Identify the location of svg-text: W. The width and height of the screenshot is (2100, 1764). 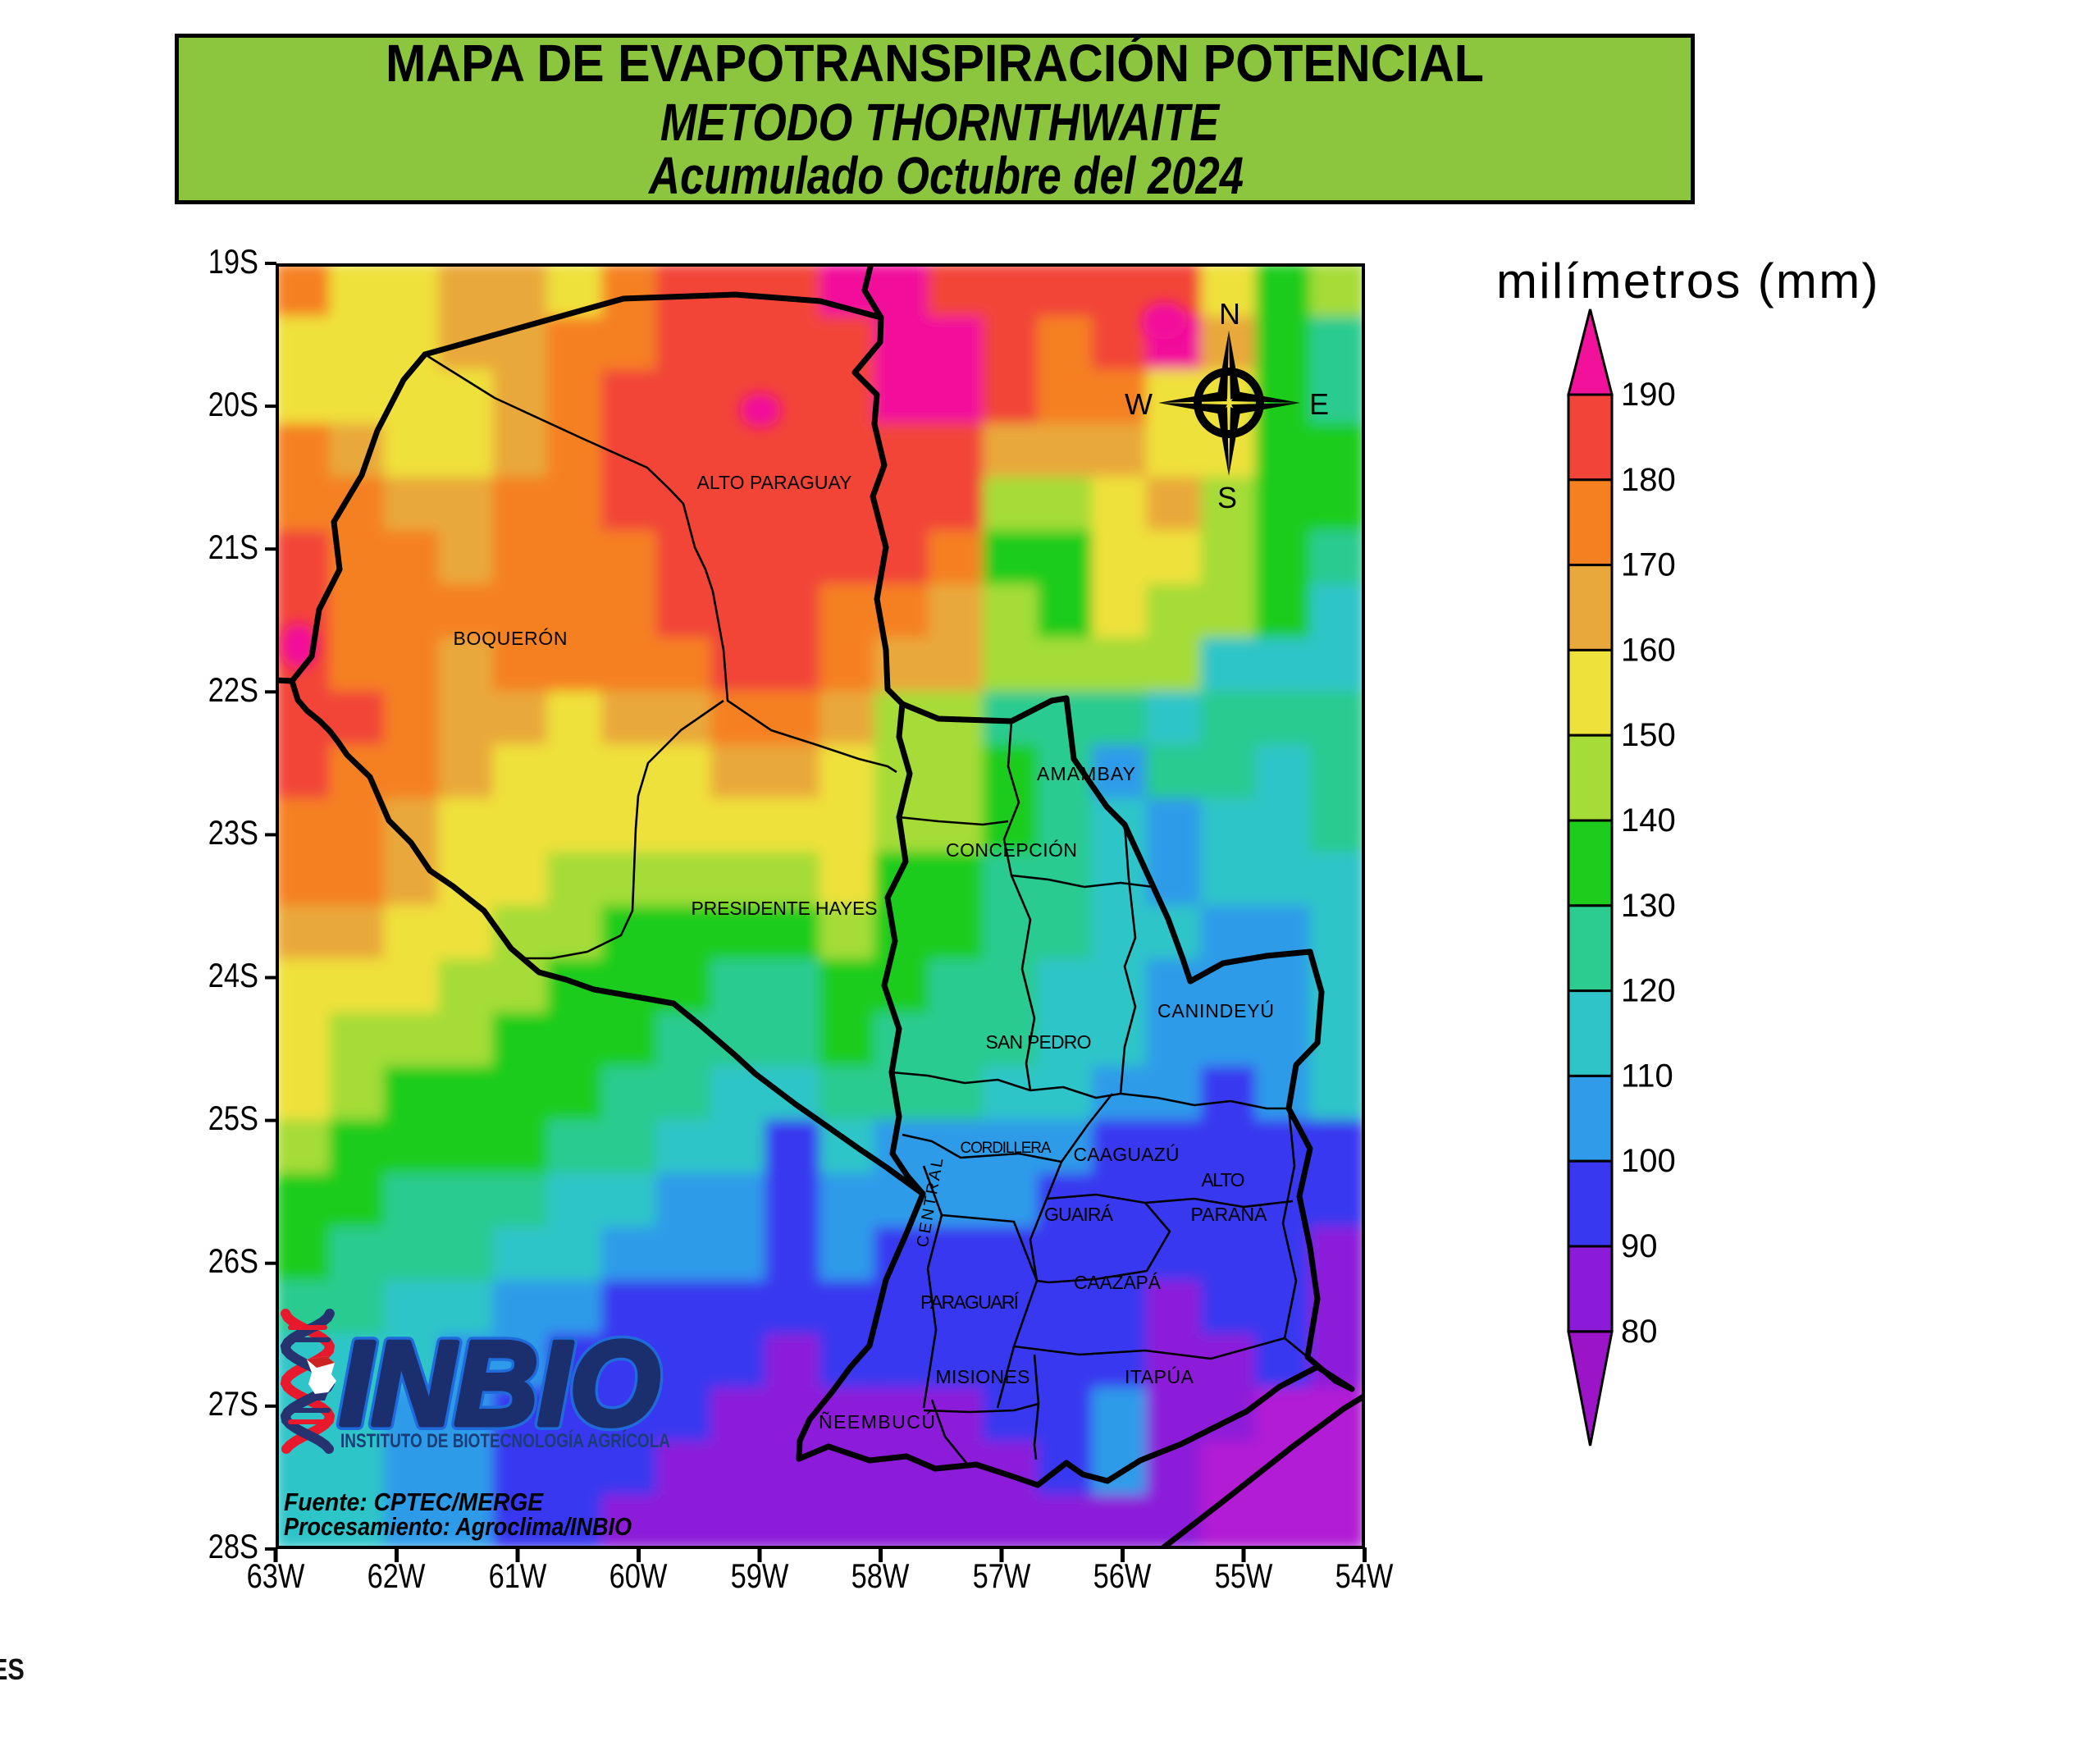
(1139, 404).